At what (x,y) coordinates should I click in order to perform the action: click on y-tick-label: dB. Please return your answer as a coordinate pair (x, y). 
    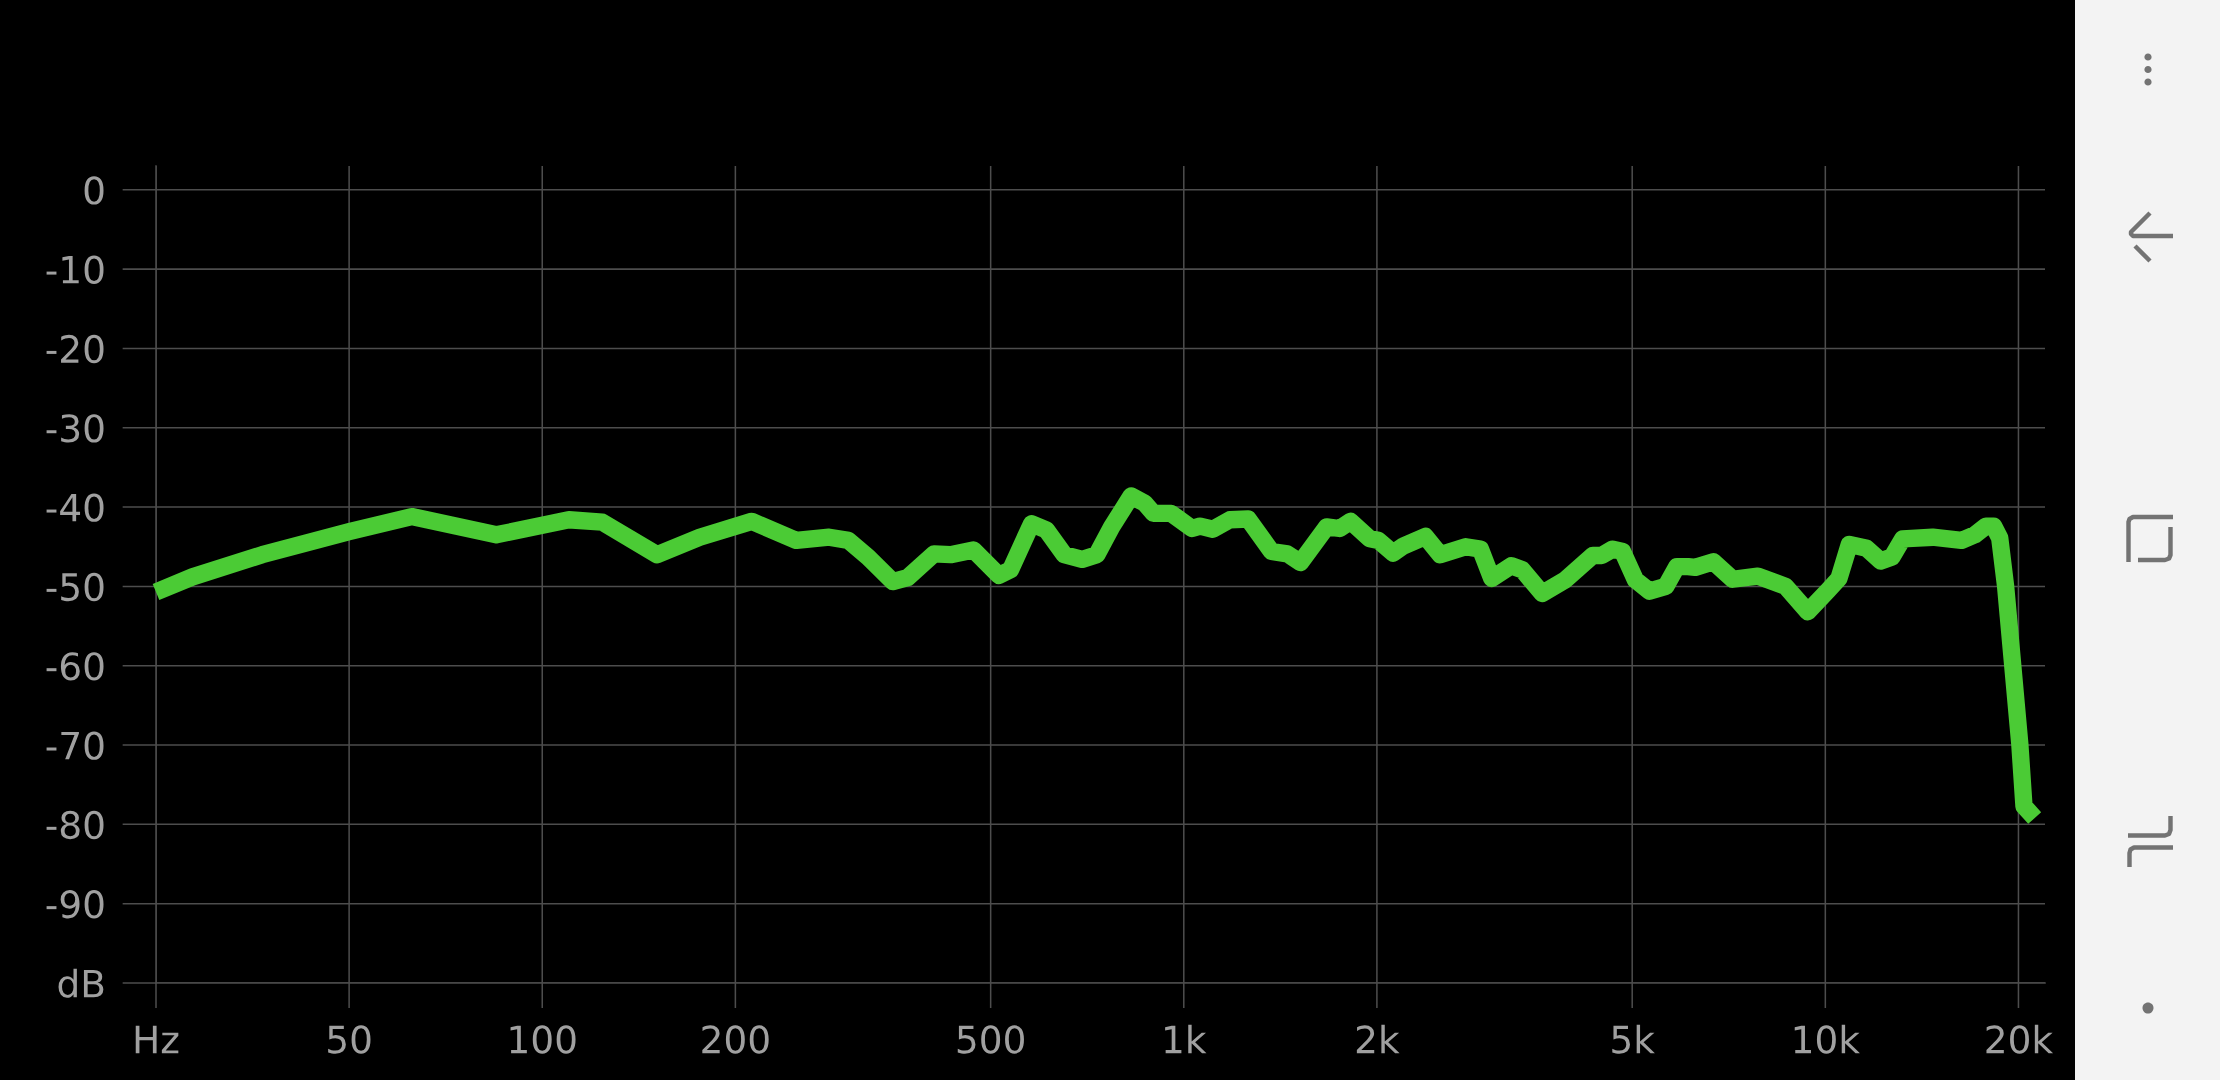
    Looking at the image, I should click on (81, 983).